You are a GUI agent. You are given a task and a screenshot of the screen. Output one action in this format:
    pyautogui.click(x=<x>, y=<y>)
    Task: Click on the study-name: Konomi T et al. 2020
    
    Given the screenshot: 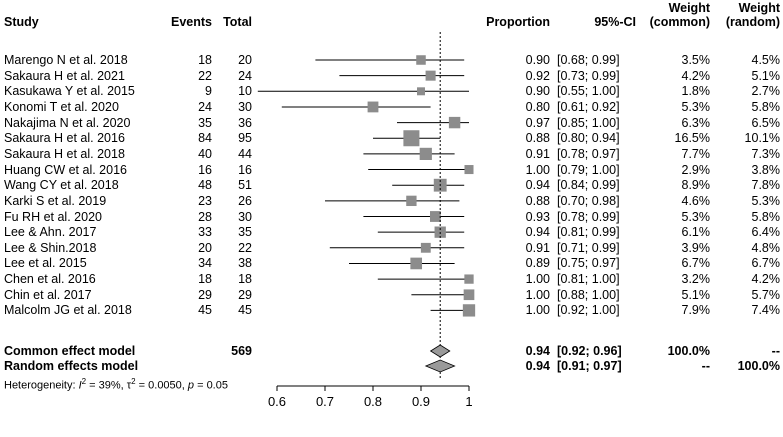 What is the action you would take?
    pyautogui.click(x=61, y=106)
    